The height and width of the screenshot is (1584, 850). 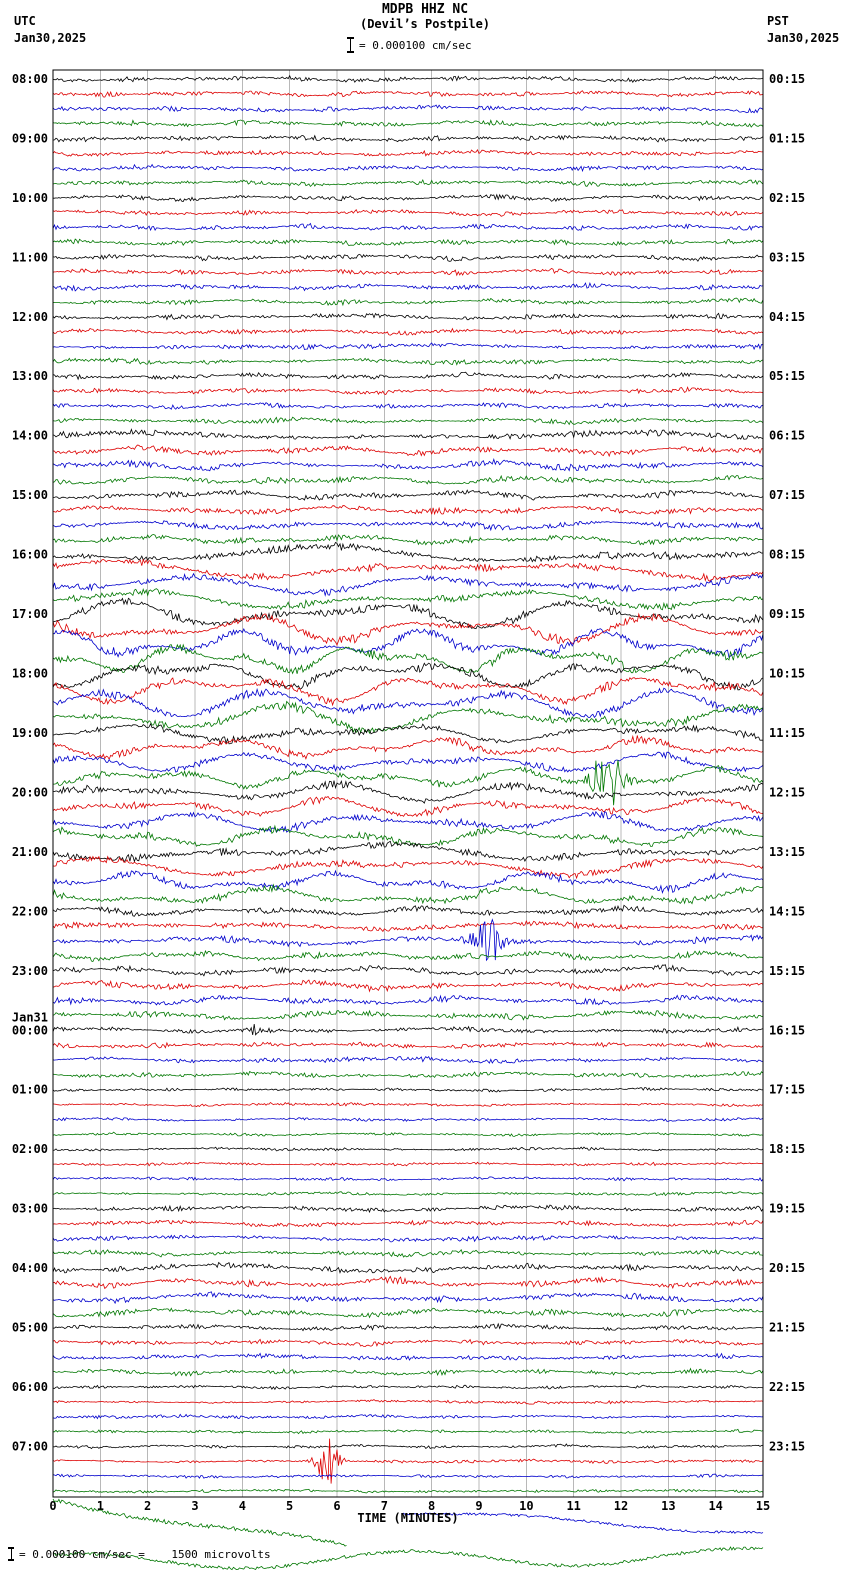 What do you see at coordinates (100, 1506) in the screenshot?
I see `x-tick-label: 1` at bounding box center [100, 1506].